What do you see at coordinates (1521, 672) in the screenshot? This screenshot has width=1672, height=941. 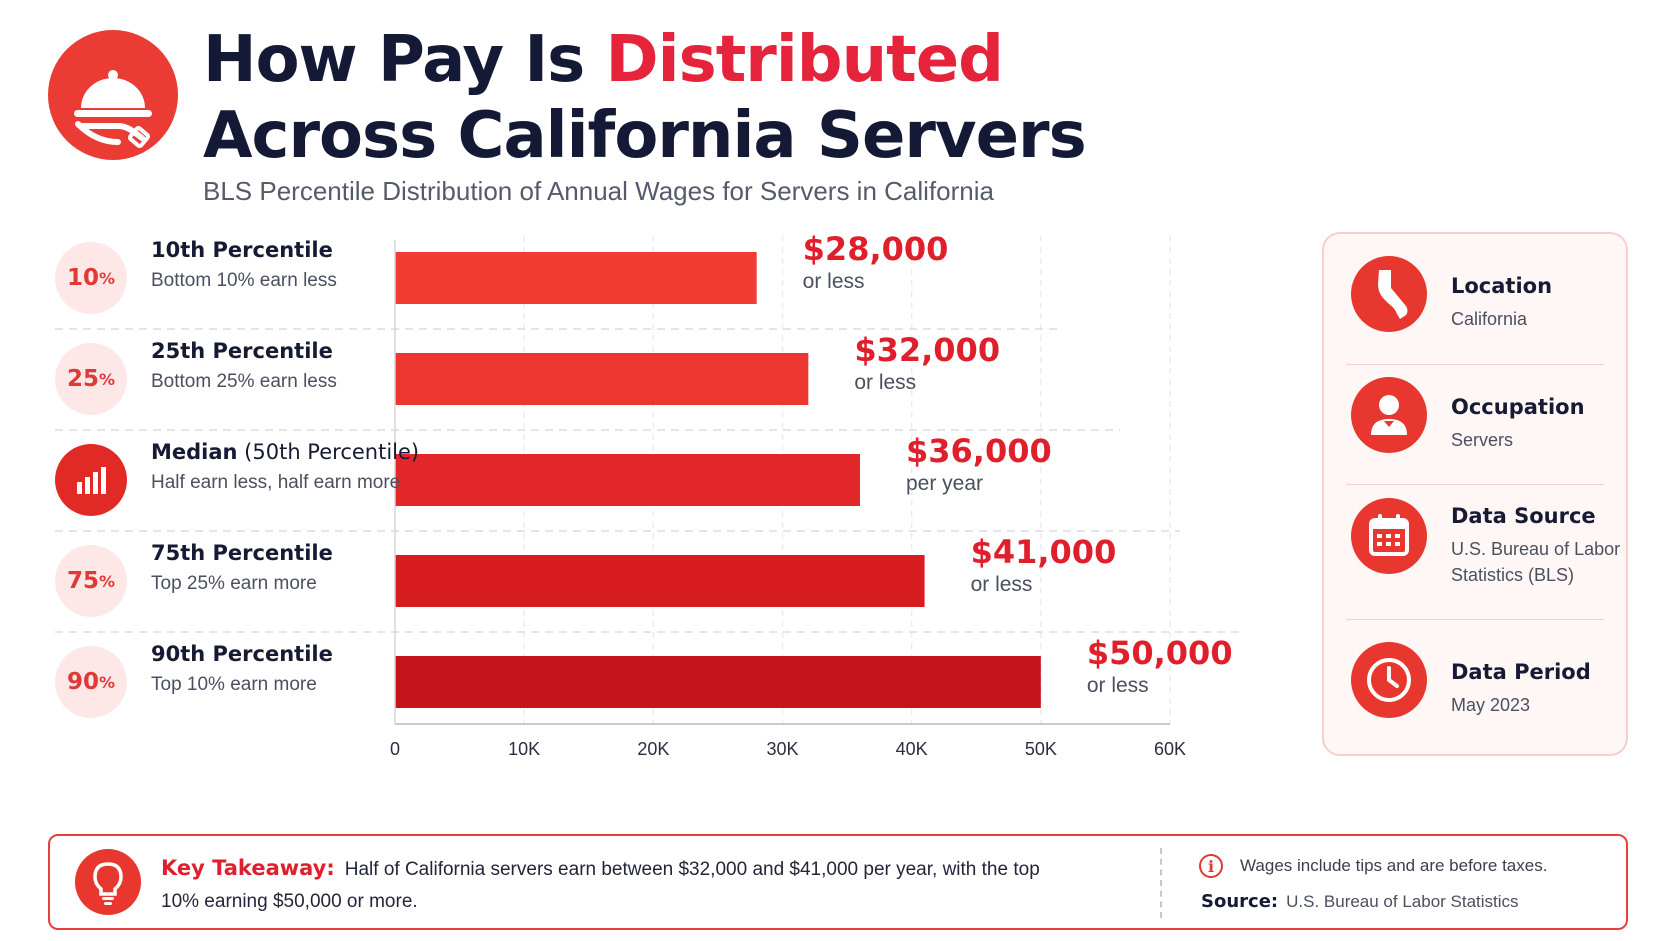 I see `info-title-data-period: Data Period` at bounding box center [1521, 672].